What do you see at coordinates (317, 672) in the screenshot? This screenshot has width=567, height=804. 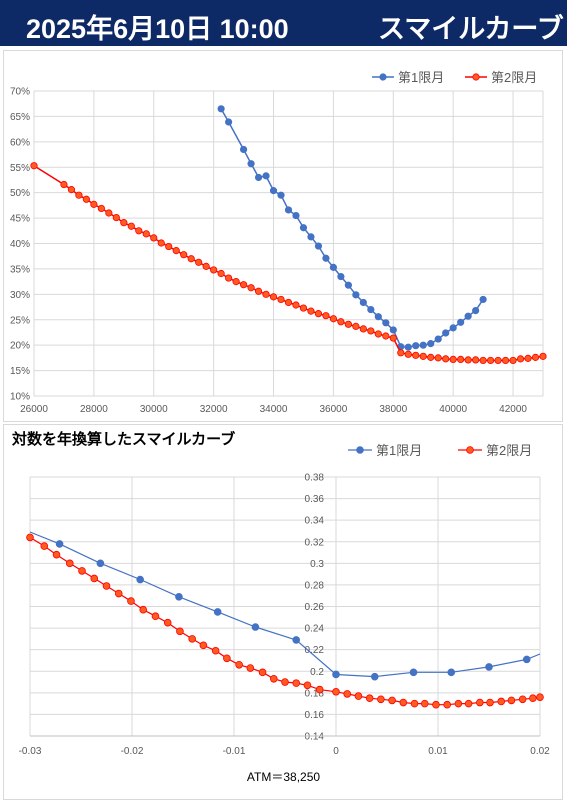 I see `chart2-y-tick-label: 0.2` at bounding box center [317, 672].